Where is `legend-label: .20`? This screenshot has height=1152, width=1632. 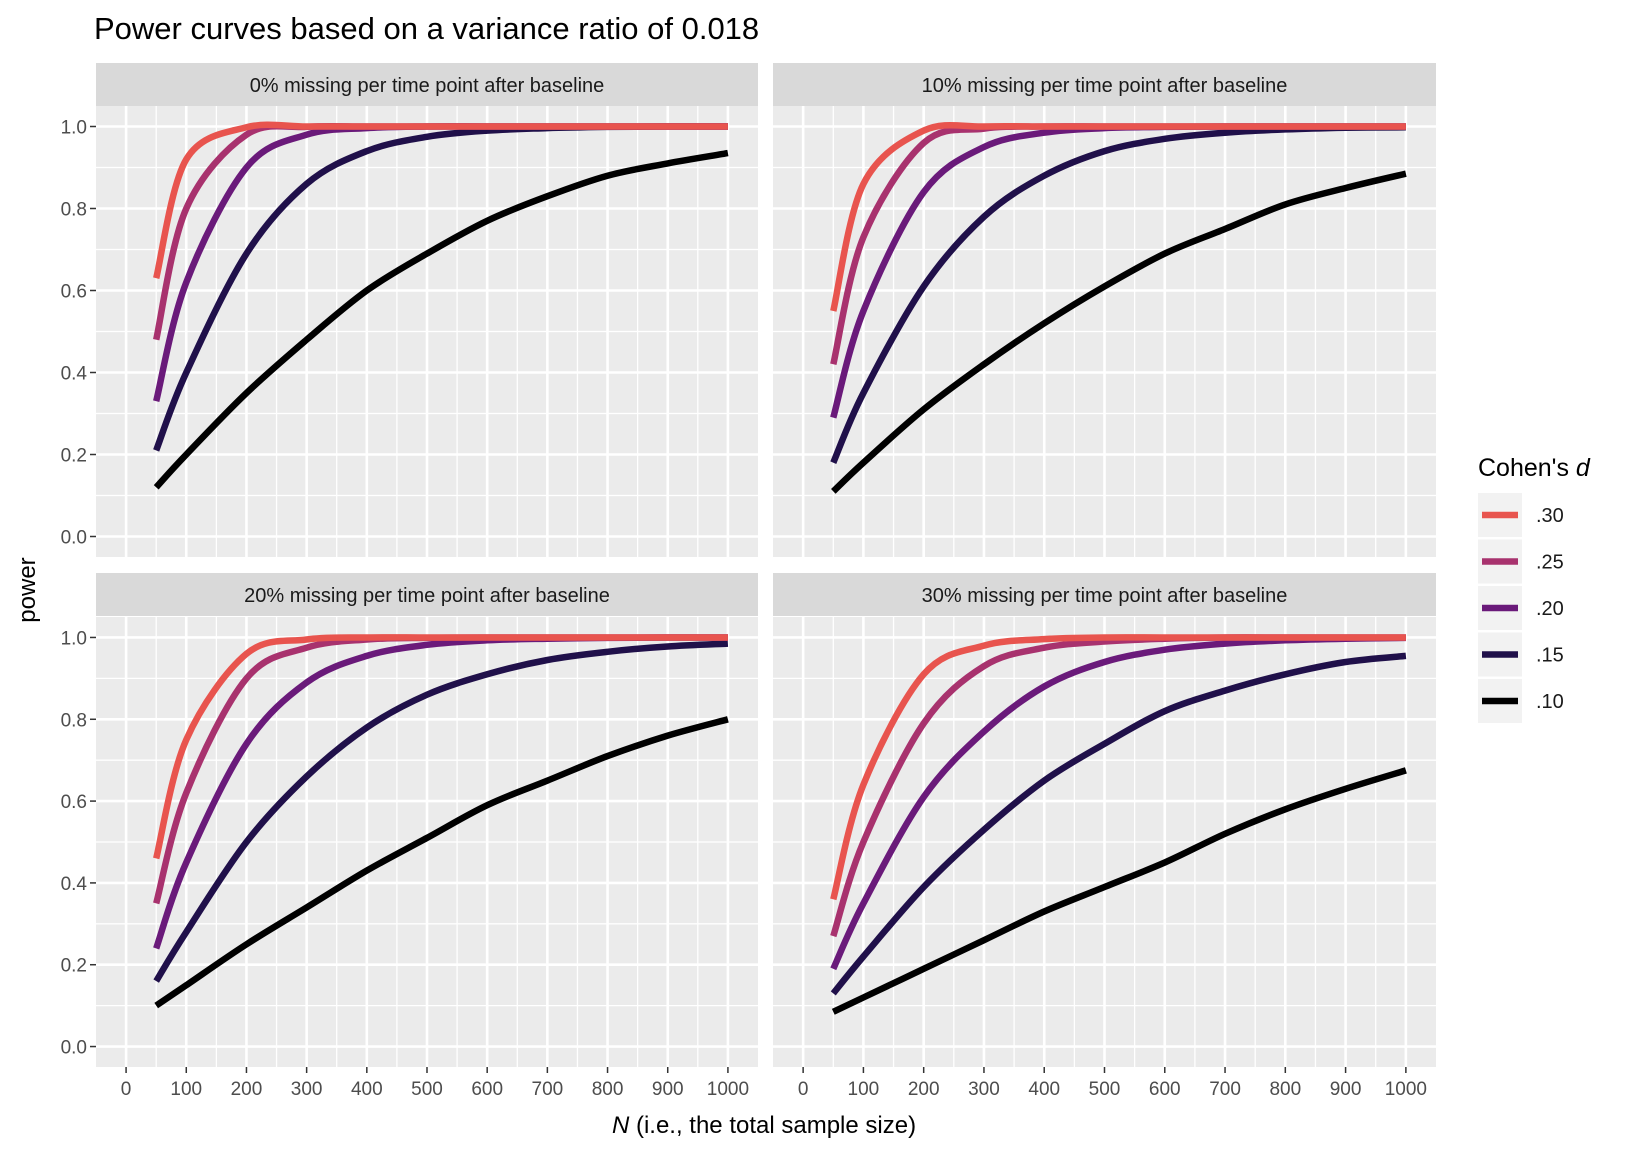
legend-label: .20 is located at coordinates (1550, 609).